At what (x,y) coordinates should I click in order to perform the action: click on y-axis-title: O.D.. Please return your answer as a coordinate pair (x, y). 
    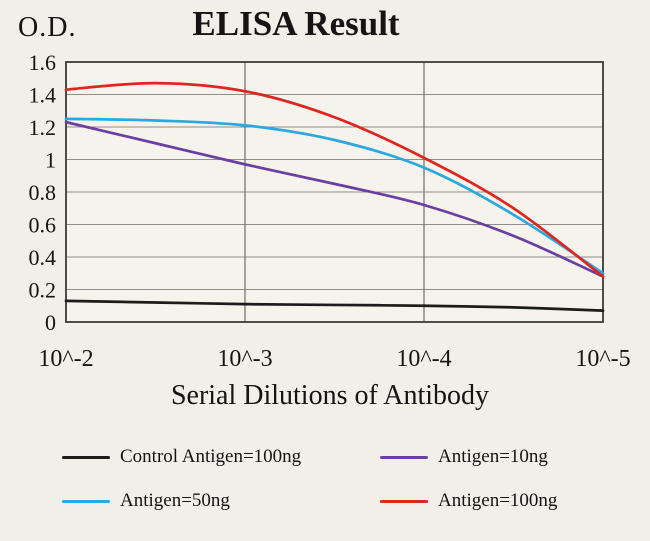
    Looking at the image, I should click on (47, 27).